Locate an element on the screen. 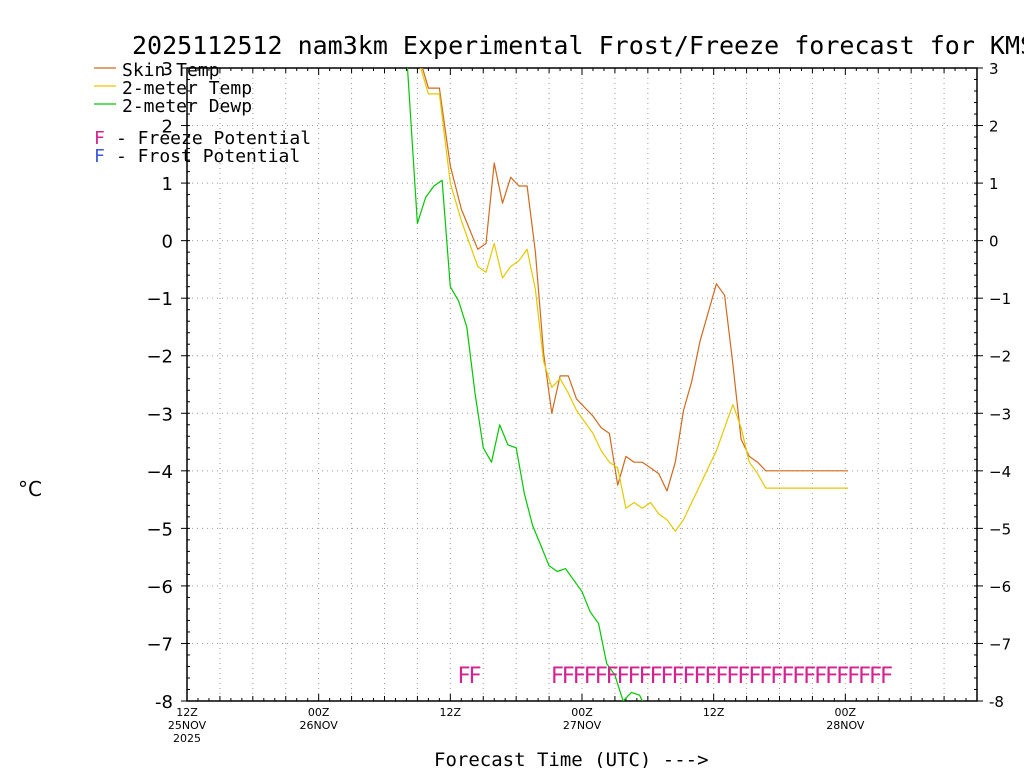  x-tick-label: 26NOV is located at coordinates (319, 725).